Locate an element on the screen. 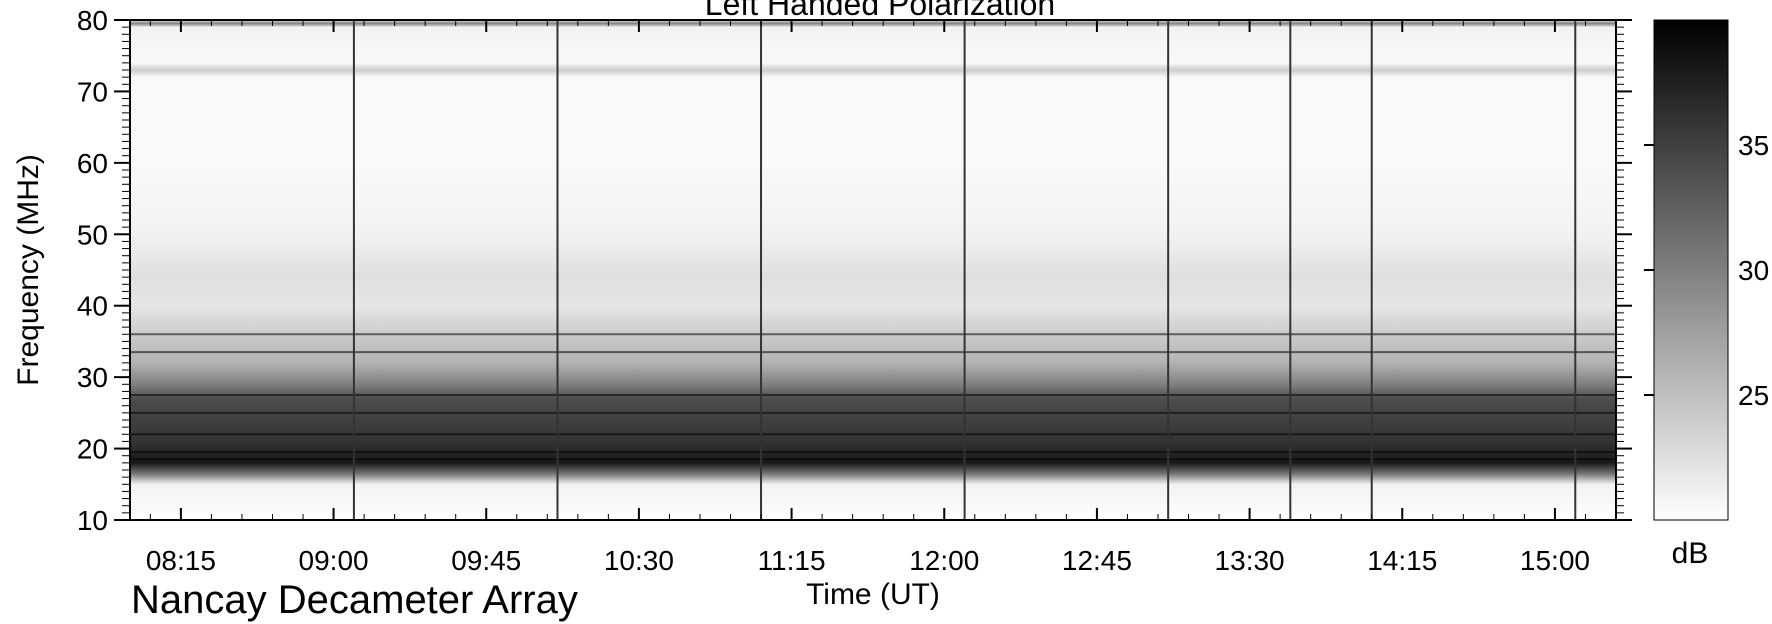  instrument-label: Nancay Decameter Array is located at coordinates (354, 600).